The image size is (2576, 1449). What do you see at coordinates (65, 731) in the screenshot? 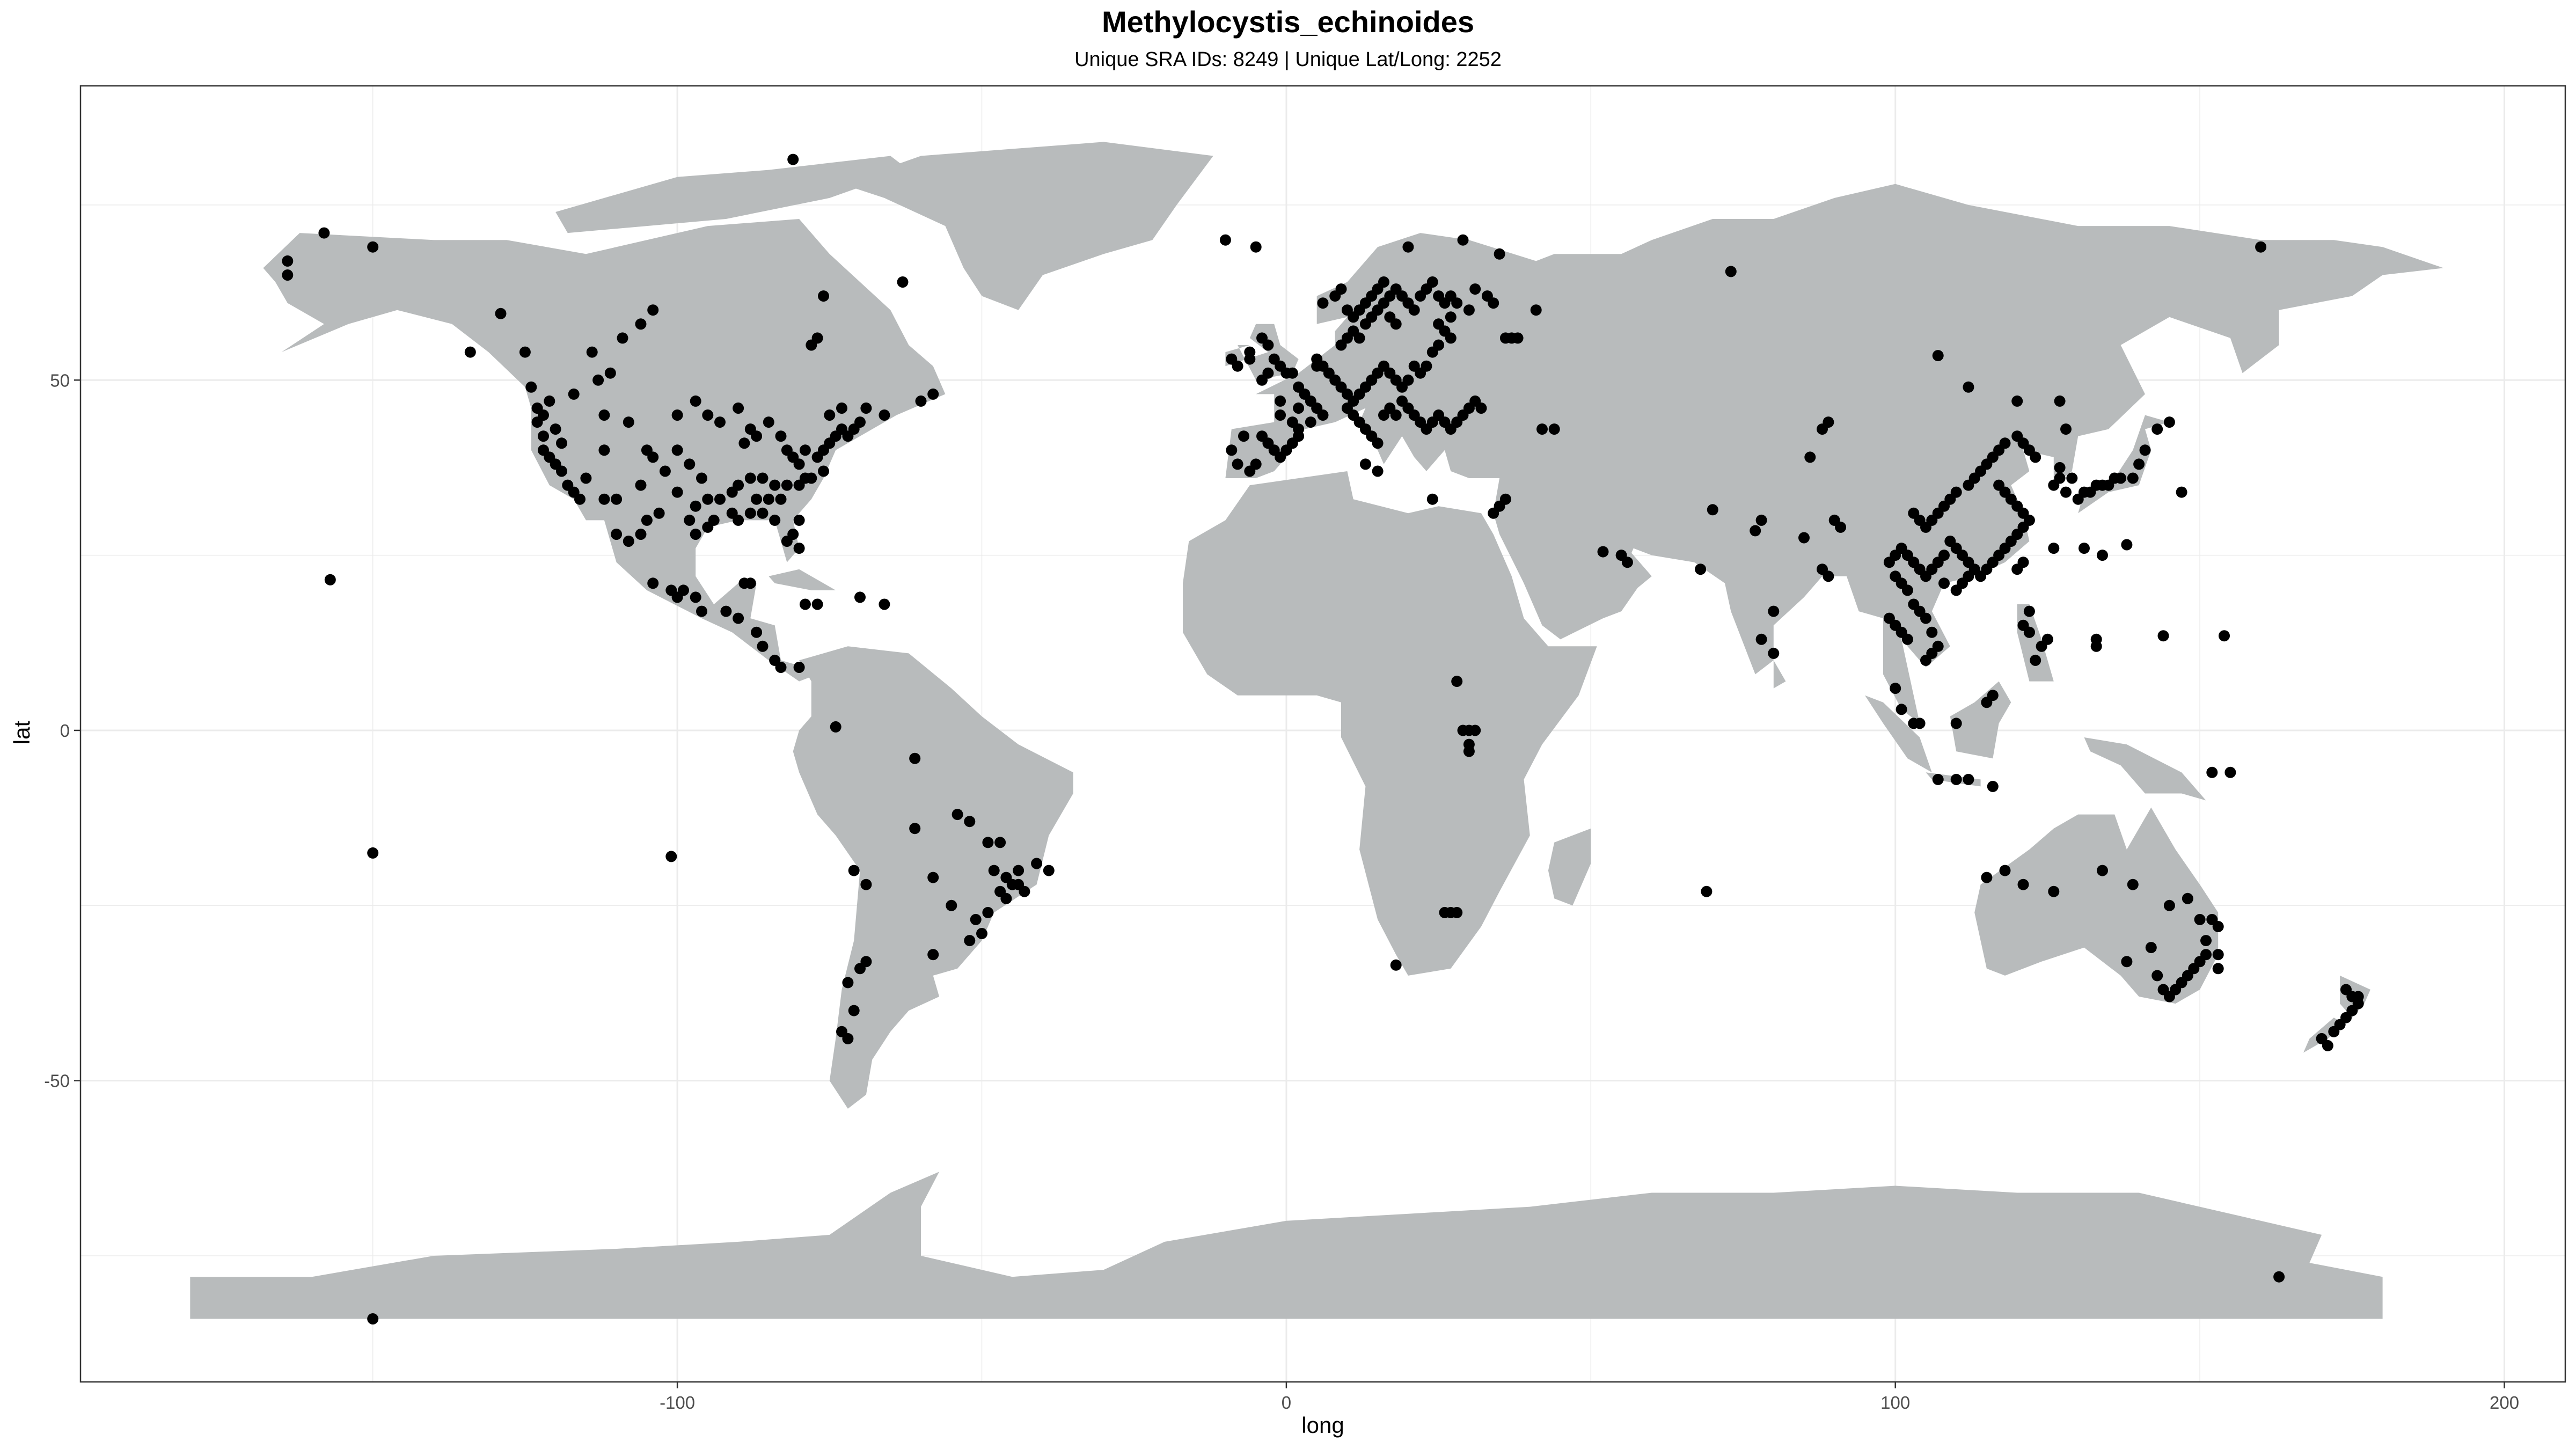
I see `y-tick-label: 0` at bounding box center [65, 731].